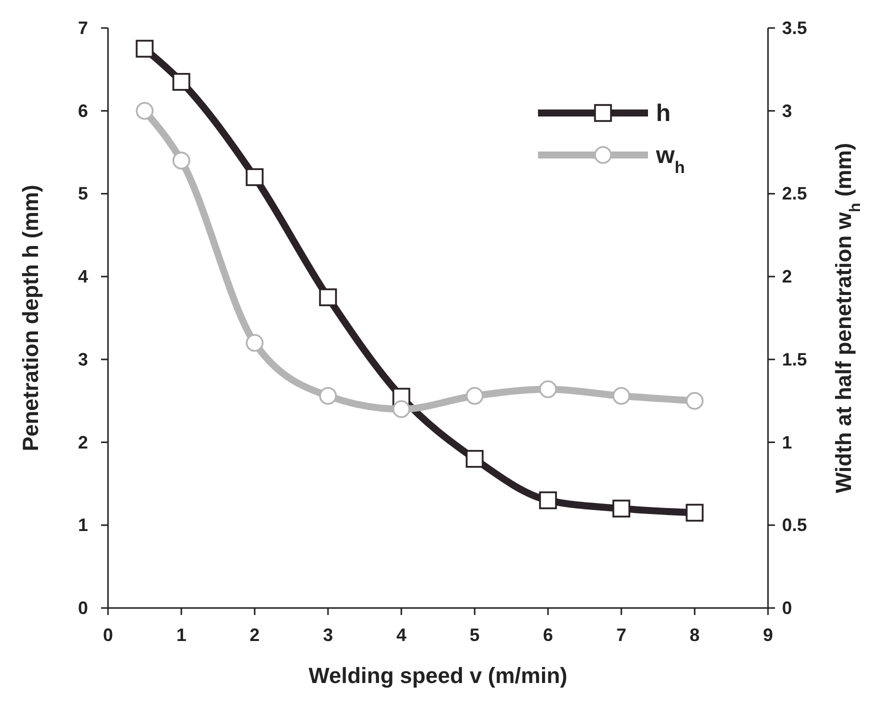 This screenshot has height=707, width=871. I want to click on y-tick-label: 5, so click(83, 194).